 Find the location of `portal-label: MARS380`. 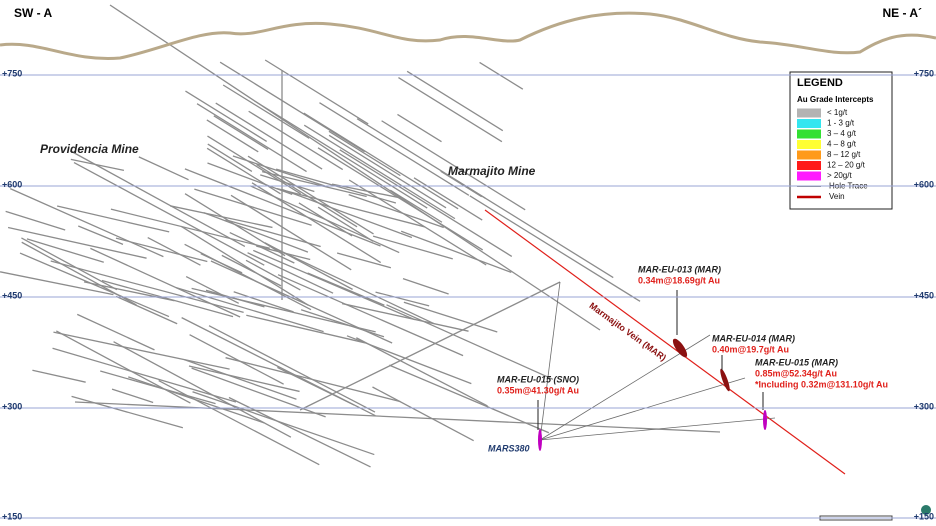

portal-label: MARS380 is located at coordinates (509, 448).